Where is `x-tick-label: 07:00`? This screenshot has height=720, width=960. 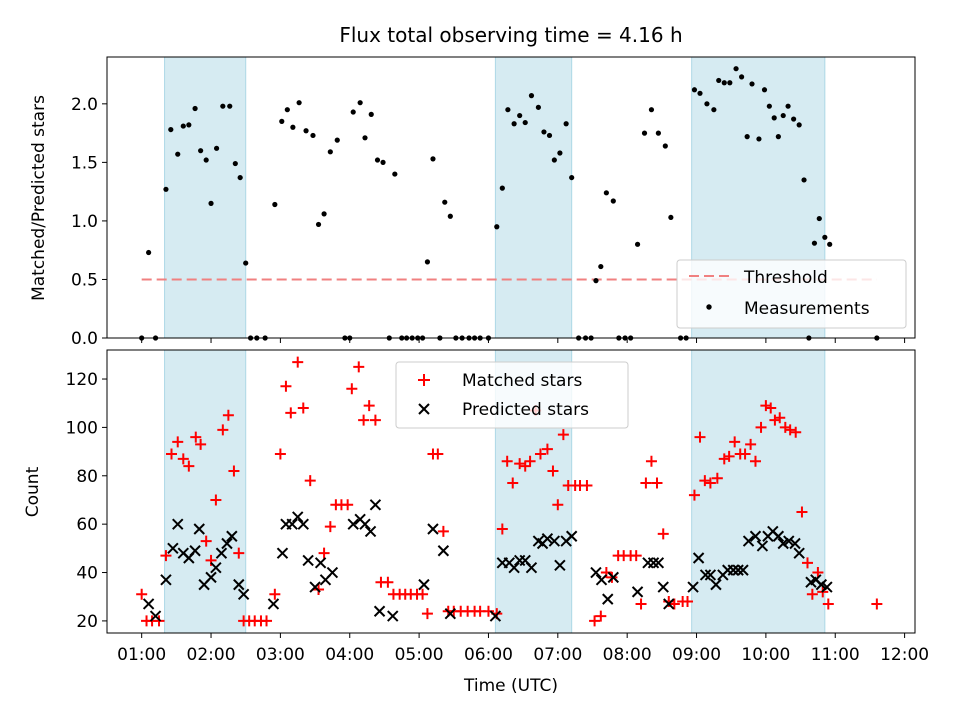
x-tick-label: 07:00 is located at coordinates (557, 655).